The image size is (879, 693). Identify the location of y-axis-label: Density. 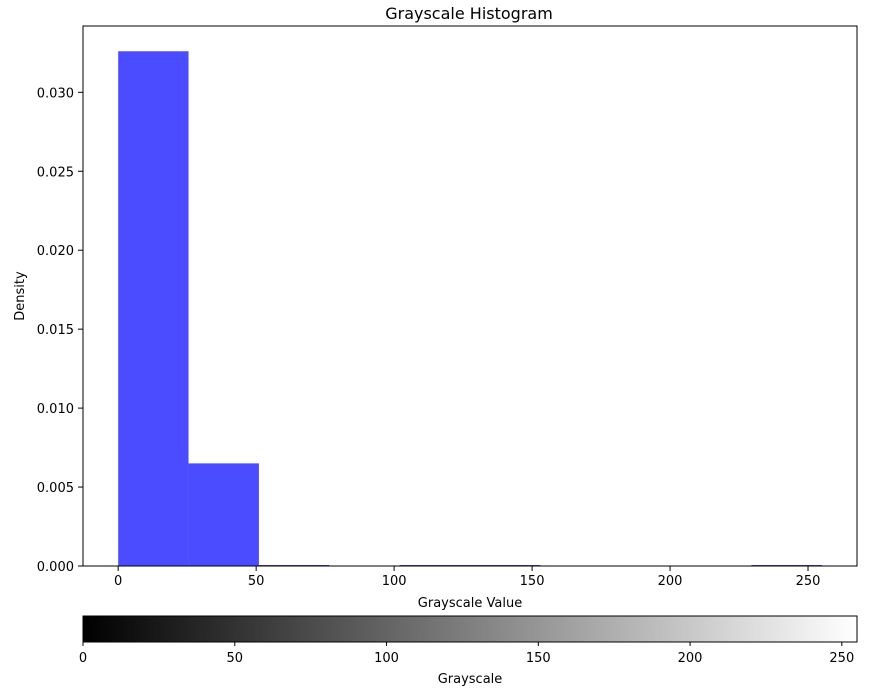
(20, 296).